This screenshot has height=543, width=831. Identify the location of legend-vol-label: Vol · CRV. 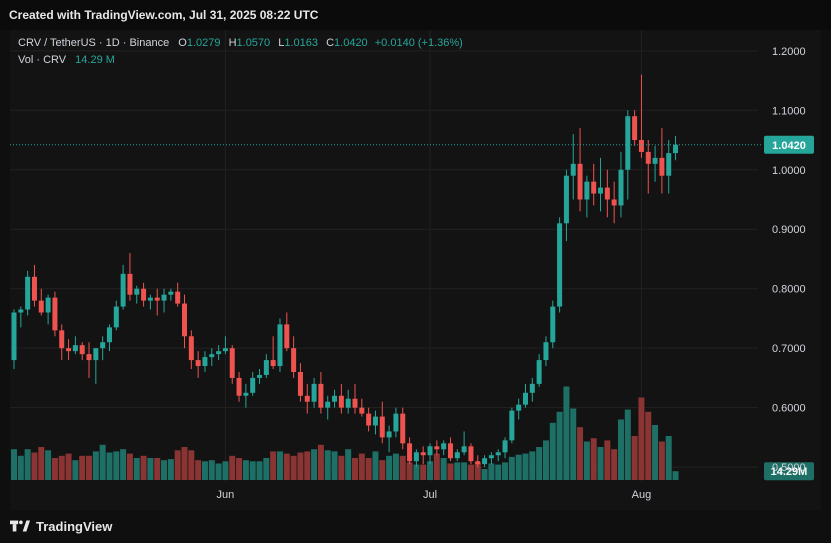
(42, 60).